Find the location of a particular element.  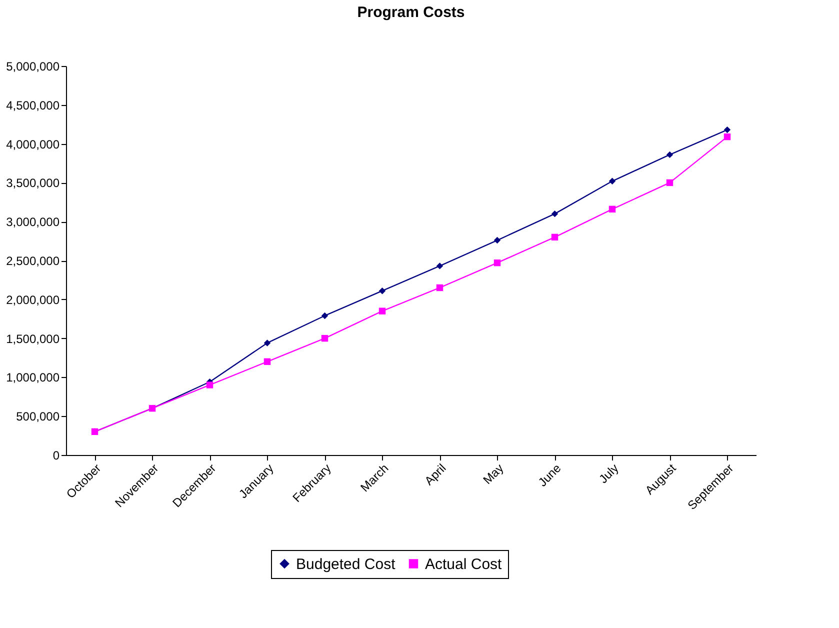

y-tick-label: 1,500,000 is located at coordinates (33, 339).